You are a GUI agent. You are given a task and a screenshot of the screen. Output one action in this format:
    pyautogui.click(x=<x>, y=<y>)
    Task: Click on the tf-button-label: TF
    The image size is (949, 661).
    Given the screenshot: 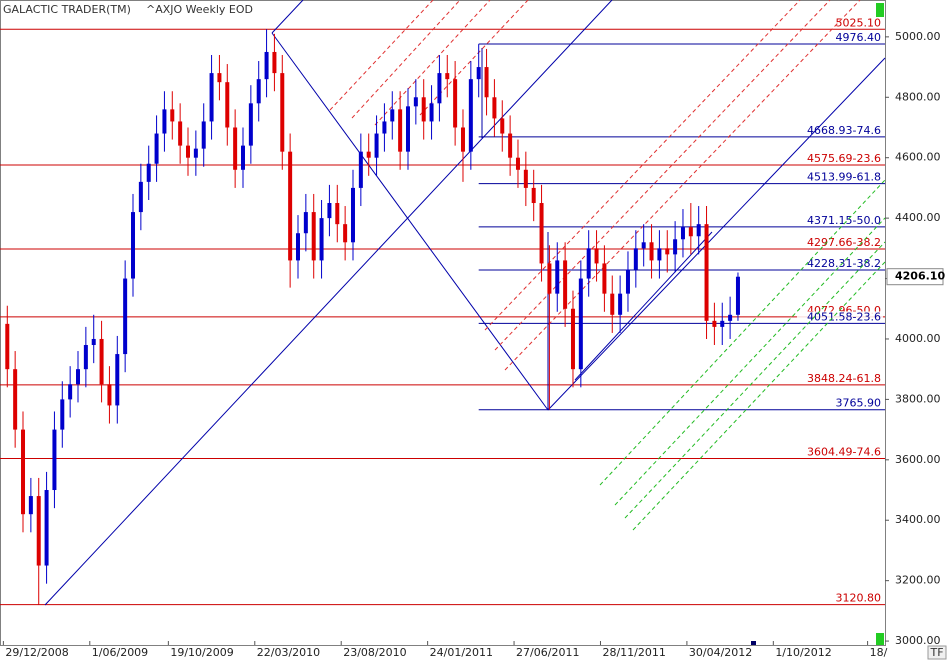 What is the action you would take?
    pyautogui.click(x=936, y=652)
    